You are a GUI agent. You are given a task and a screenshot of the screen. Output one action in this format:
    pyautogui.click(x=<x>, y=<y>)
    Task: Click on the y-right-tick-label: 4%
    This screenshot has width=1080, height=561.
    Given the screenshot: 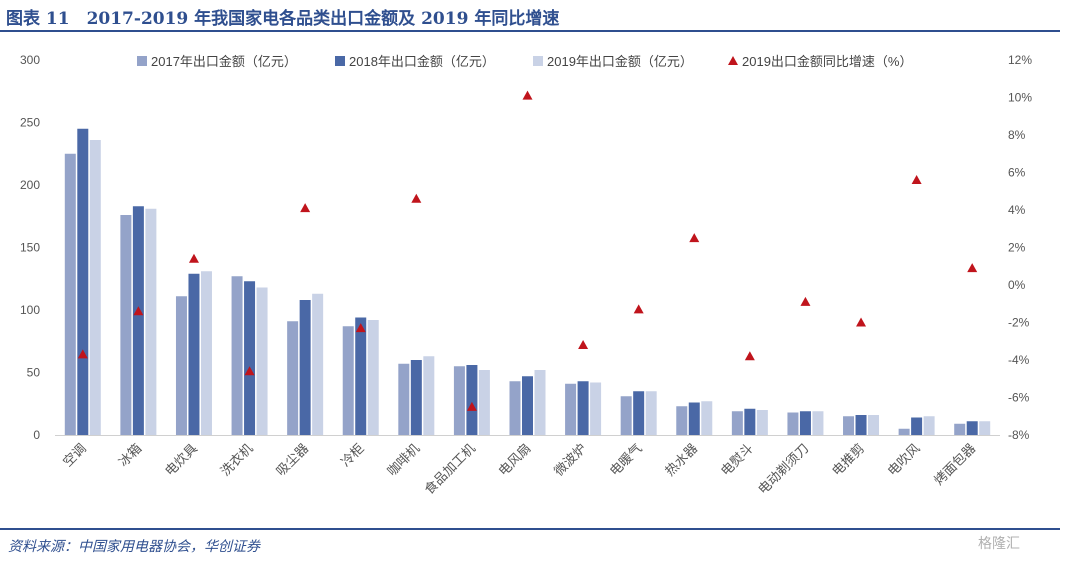 What is the action you would take?
    pyautogui.click(x=1017, y=210)
    